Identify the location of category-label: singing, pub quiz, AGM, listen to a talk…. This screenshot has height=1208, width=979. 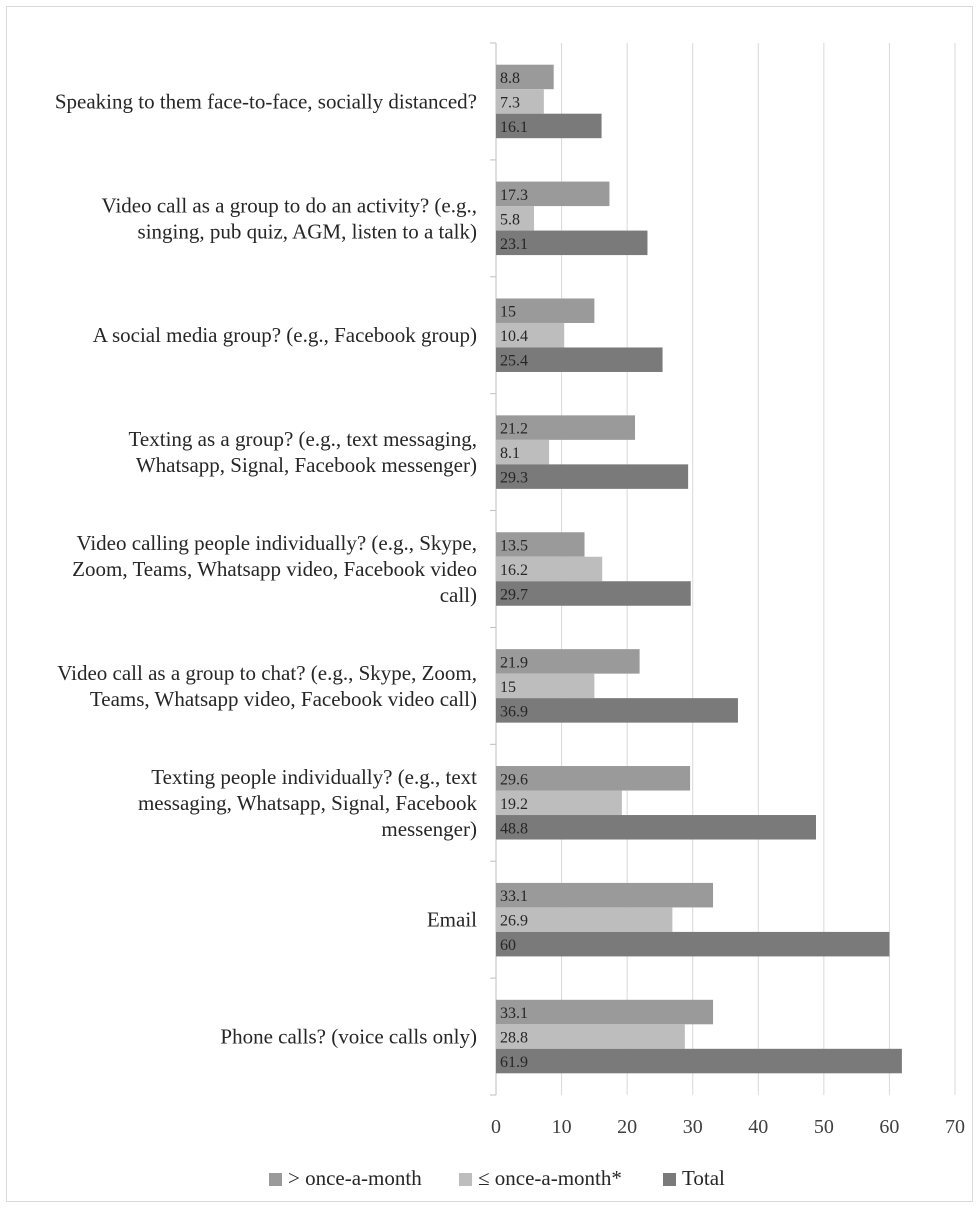
(307, 231).